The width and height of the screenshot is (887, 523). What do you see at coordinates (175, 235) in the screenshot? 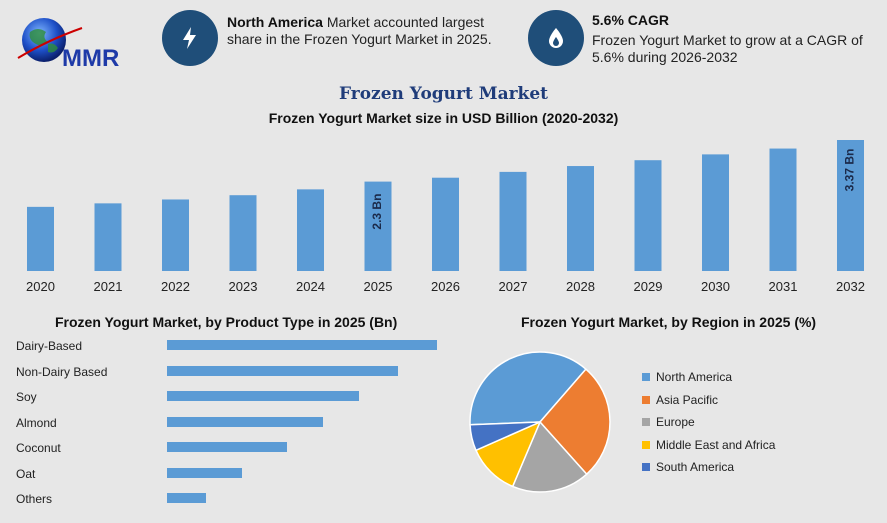
I see `bar-2022` at bounding box center [175, 235].